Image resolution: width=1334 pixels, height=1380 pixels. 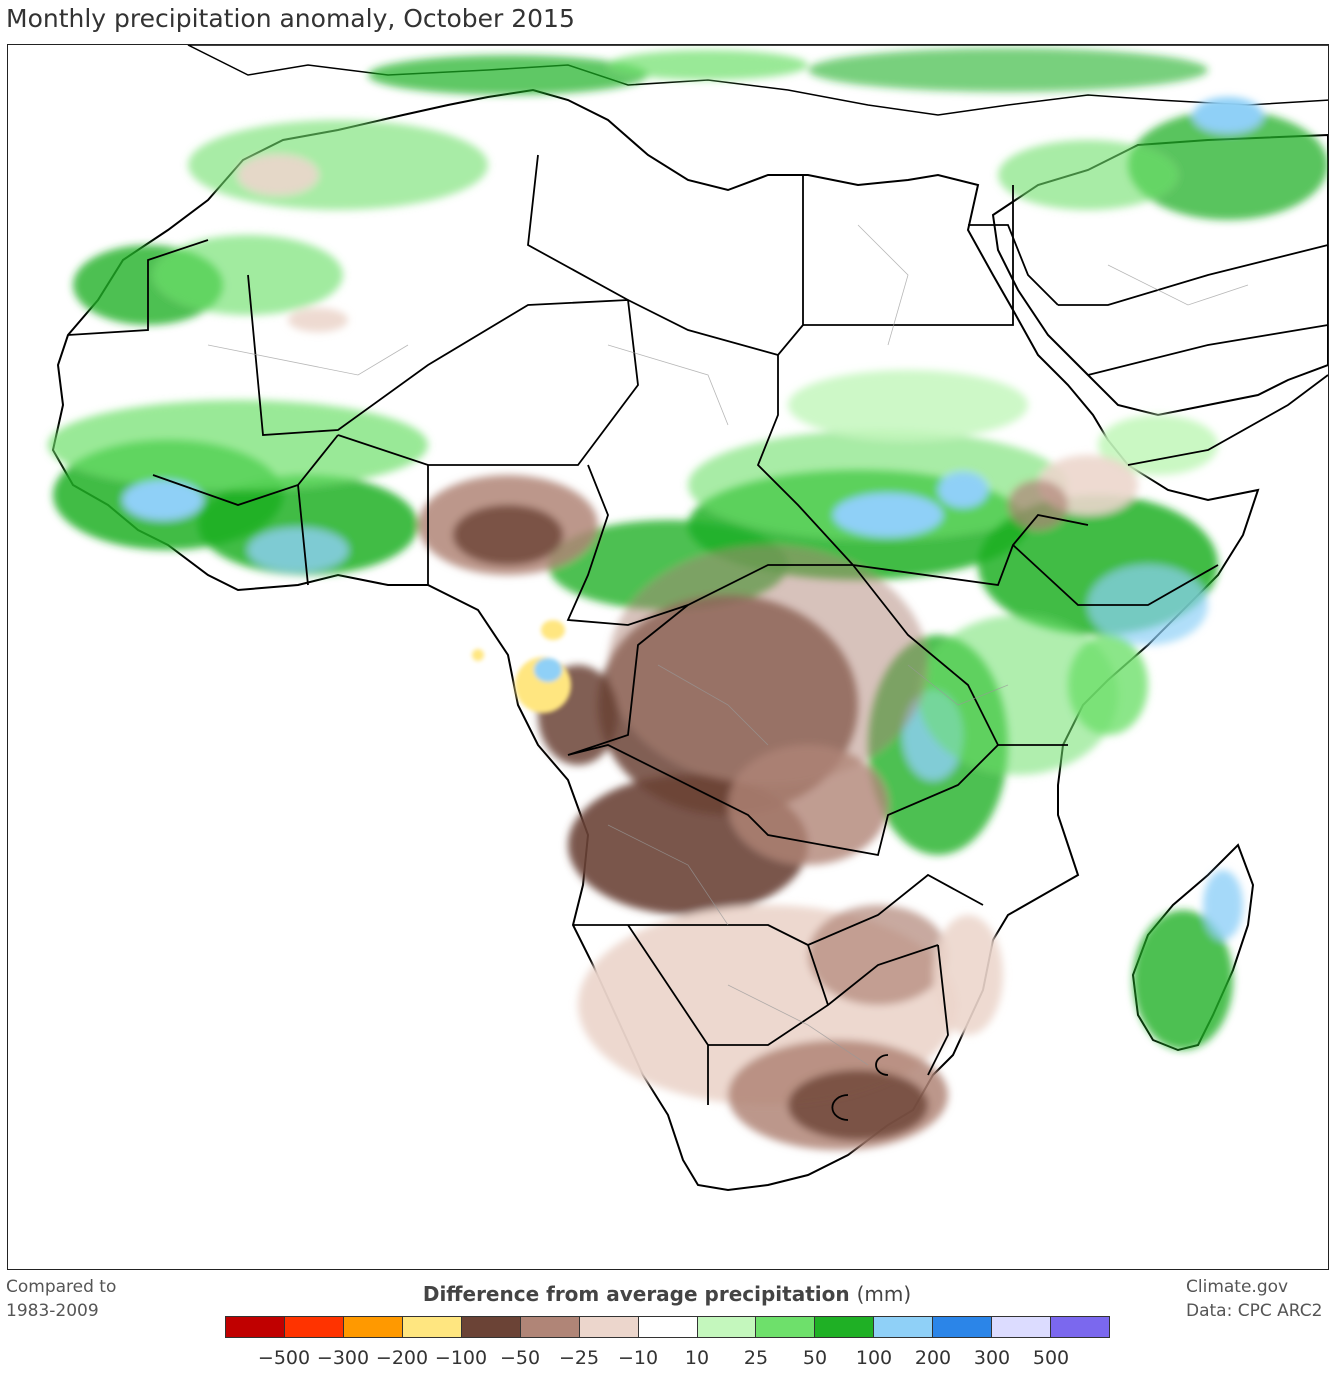 What do you see at coordinates (874, 1358) in the screenshot?
I see `legend-tick-label: 100` at bounding box center [874, 1358].